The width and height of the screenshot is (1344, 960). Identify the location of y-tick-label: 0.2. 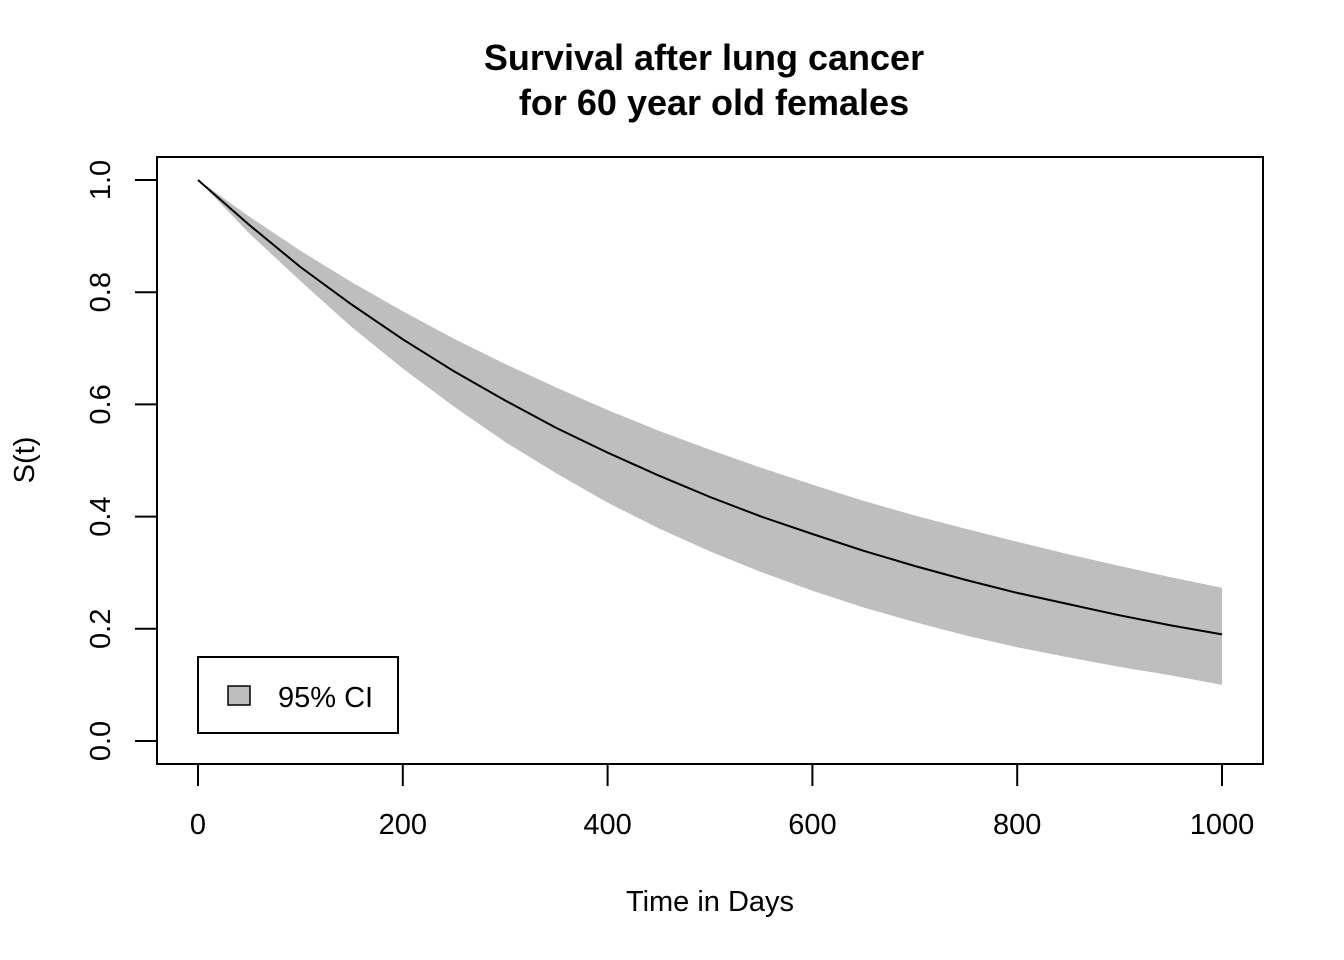
(101, 629).